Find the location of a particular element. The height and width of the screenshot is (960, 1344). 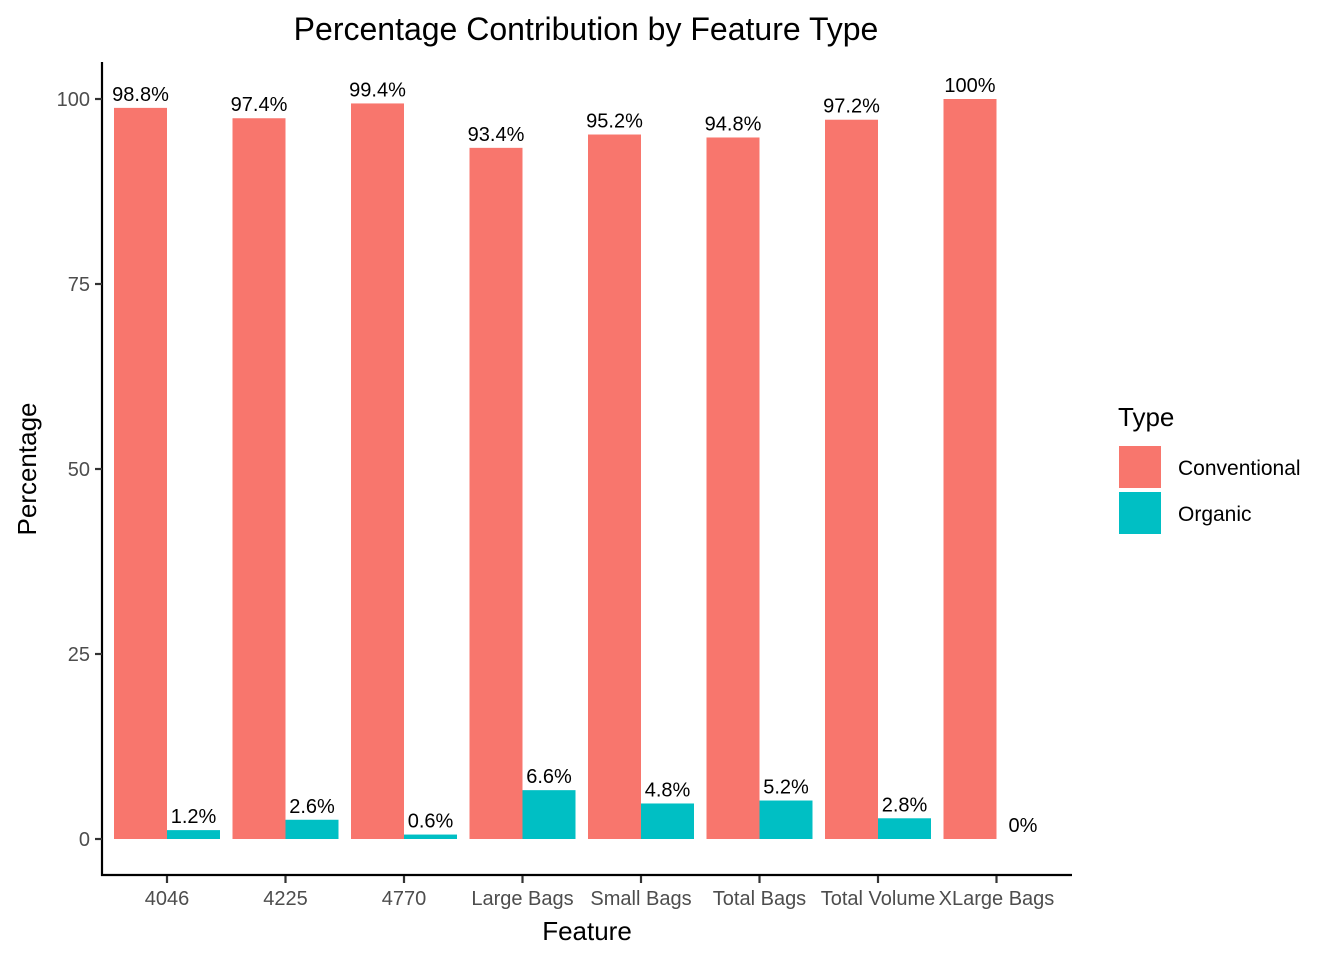

bar-organic-total-volume is located at coordinates (904, 828).